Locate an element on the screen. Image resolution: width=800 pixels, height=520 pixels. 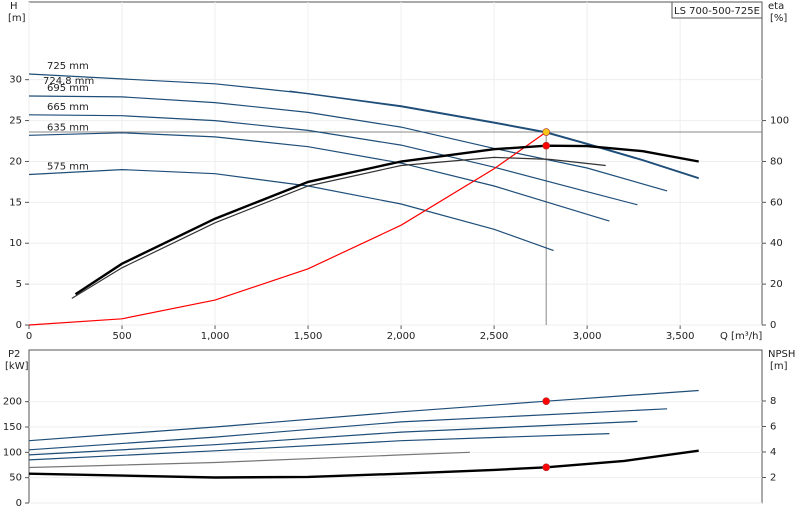
y2-tick-label: 0 is located at coordinates (773, 325).